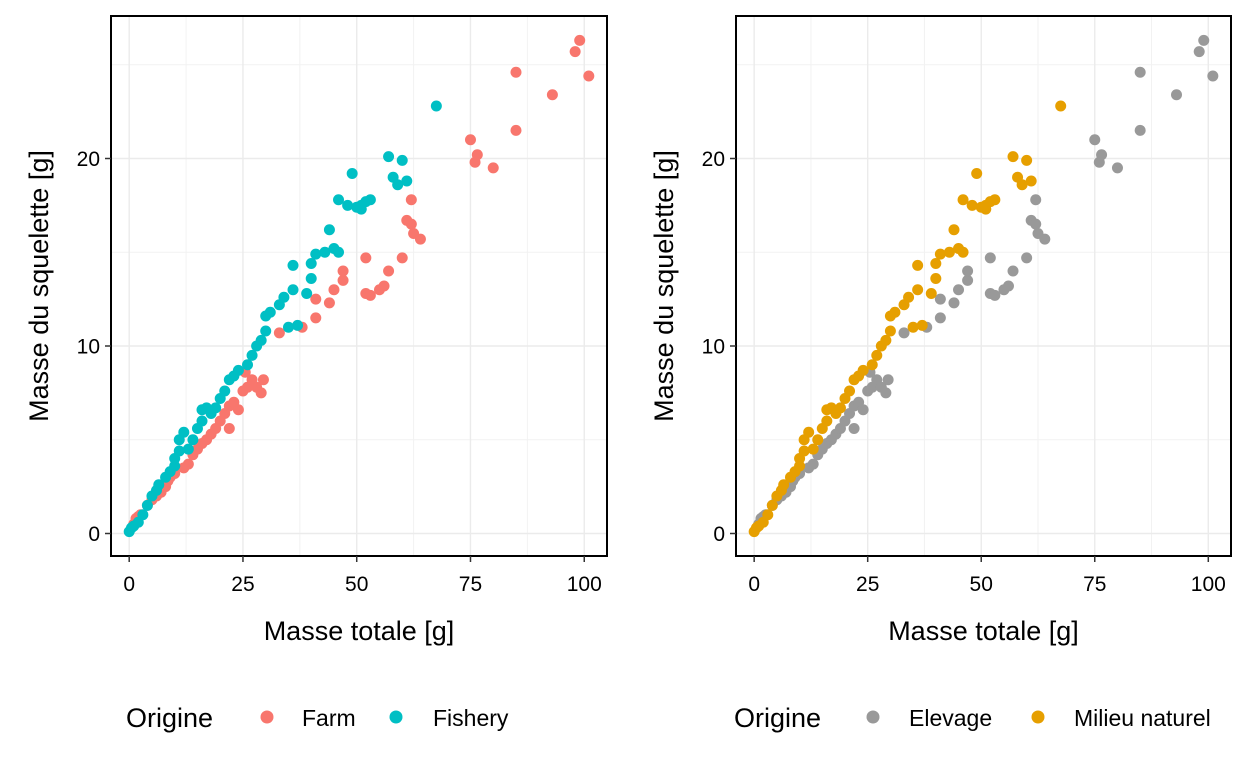  What do you see at coordinates (356, 584) in the screenshot?
I see `x-tick-label: 50` at bounding box center [356, 584].